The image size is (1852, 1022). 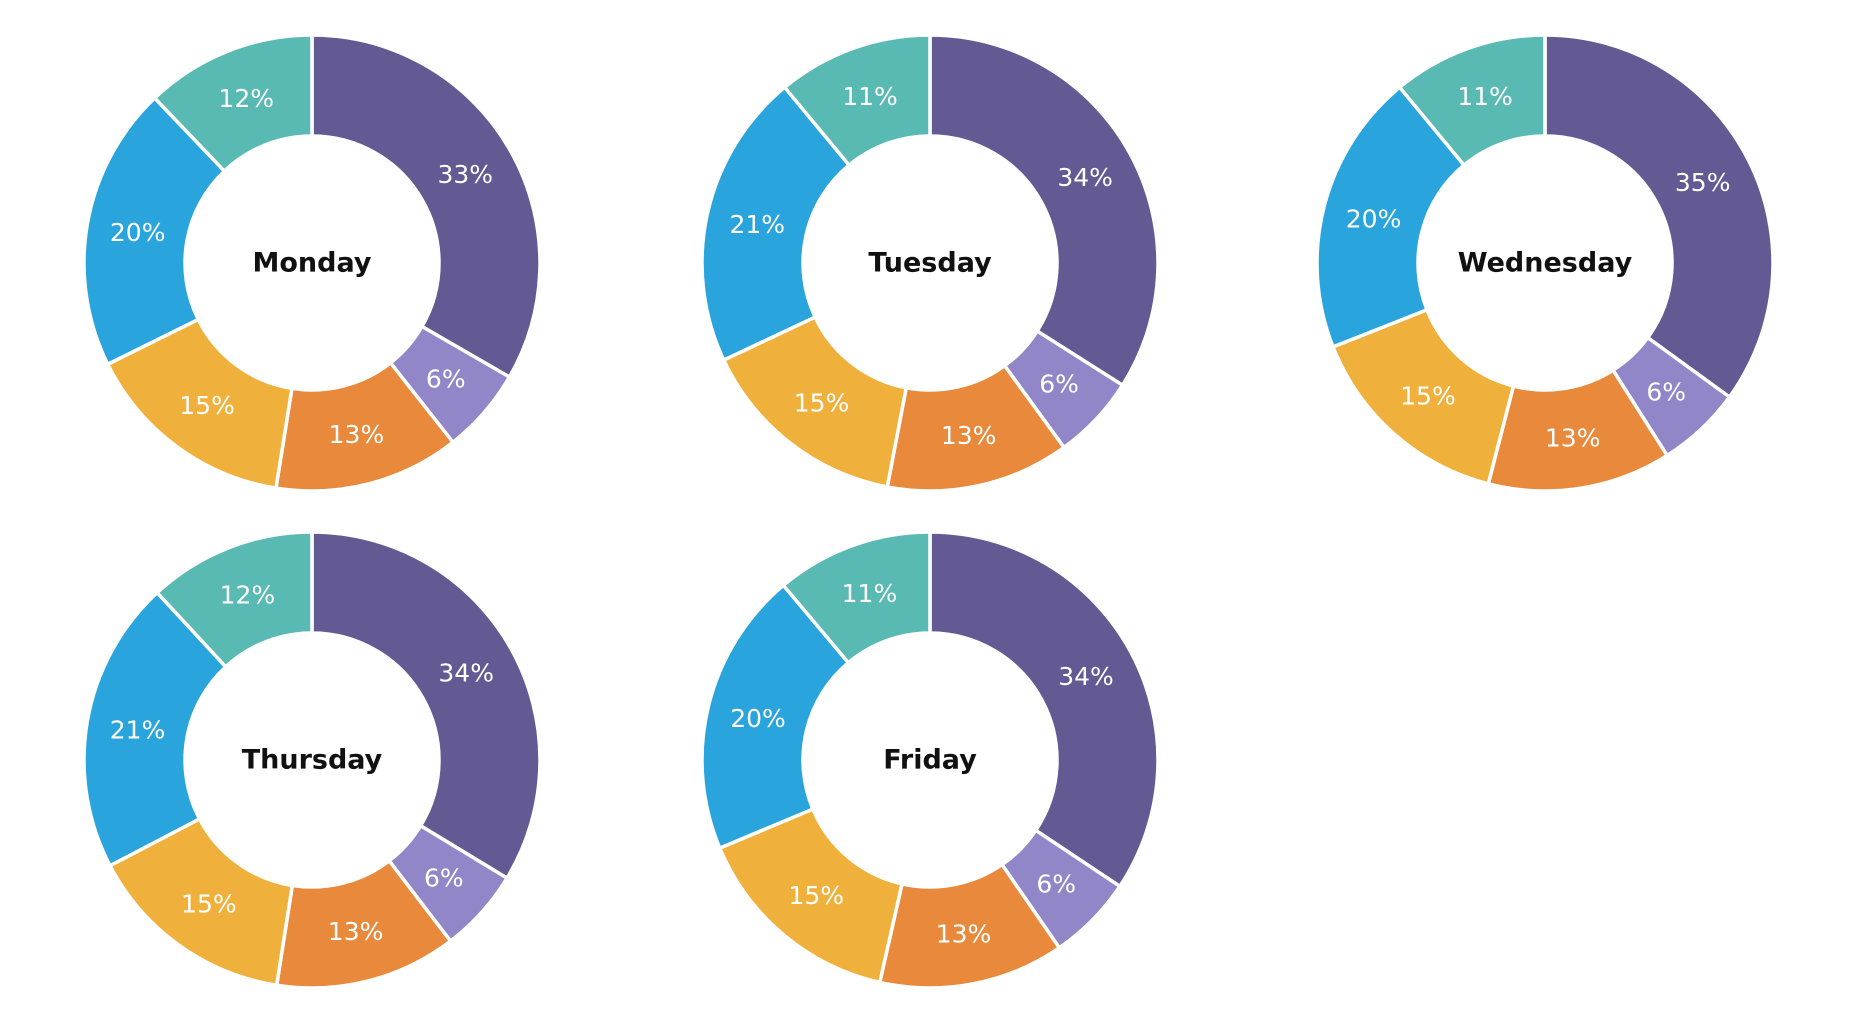 I want to click on donut-chart-thursday: 34% 6% 13% 15% 21% 12% Thursday, so click(x=312, y=760).